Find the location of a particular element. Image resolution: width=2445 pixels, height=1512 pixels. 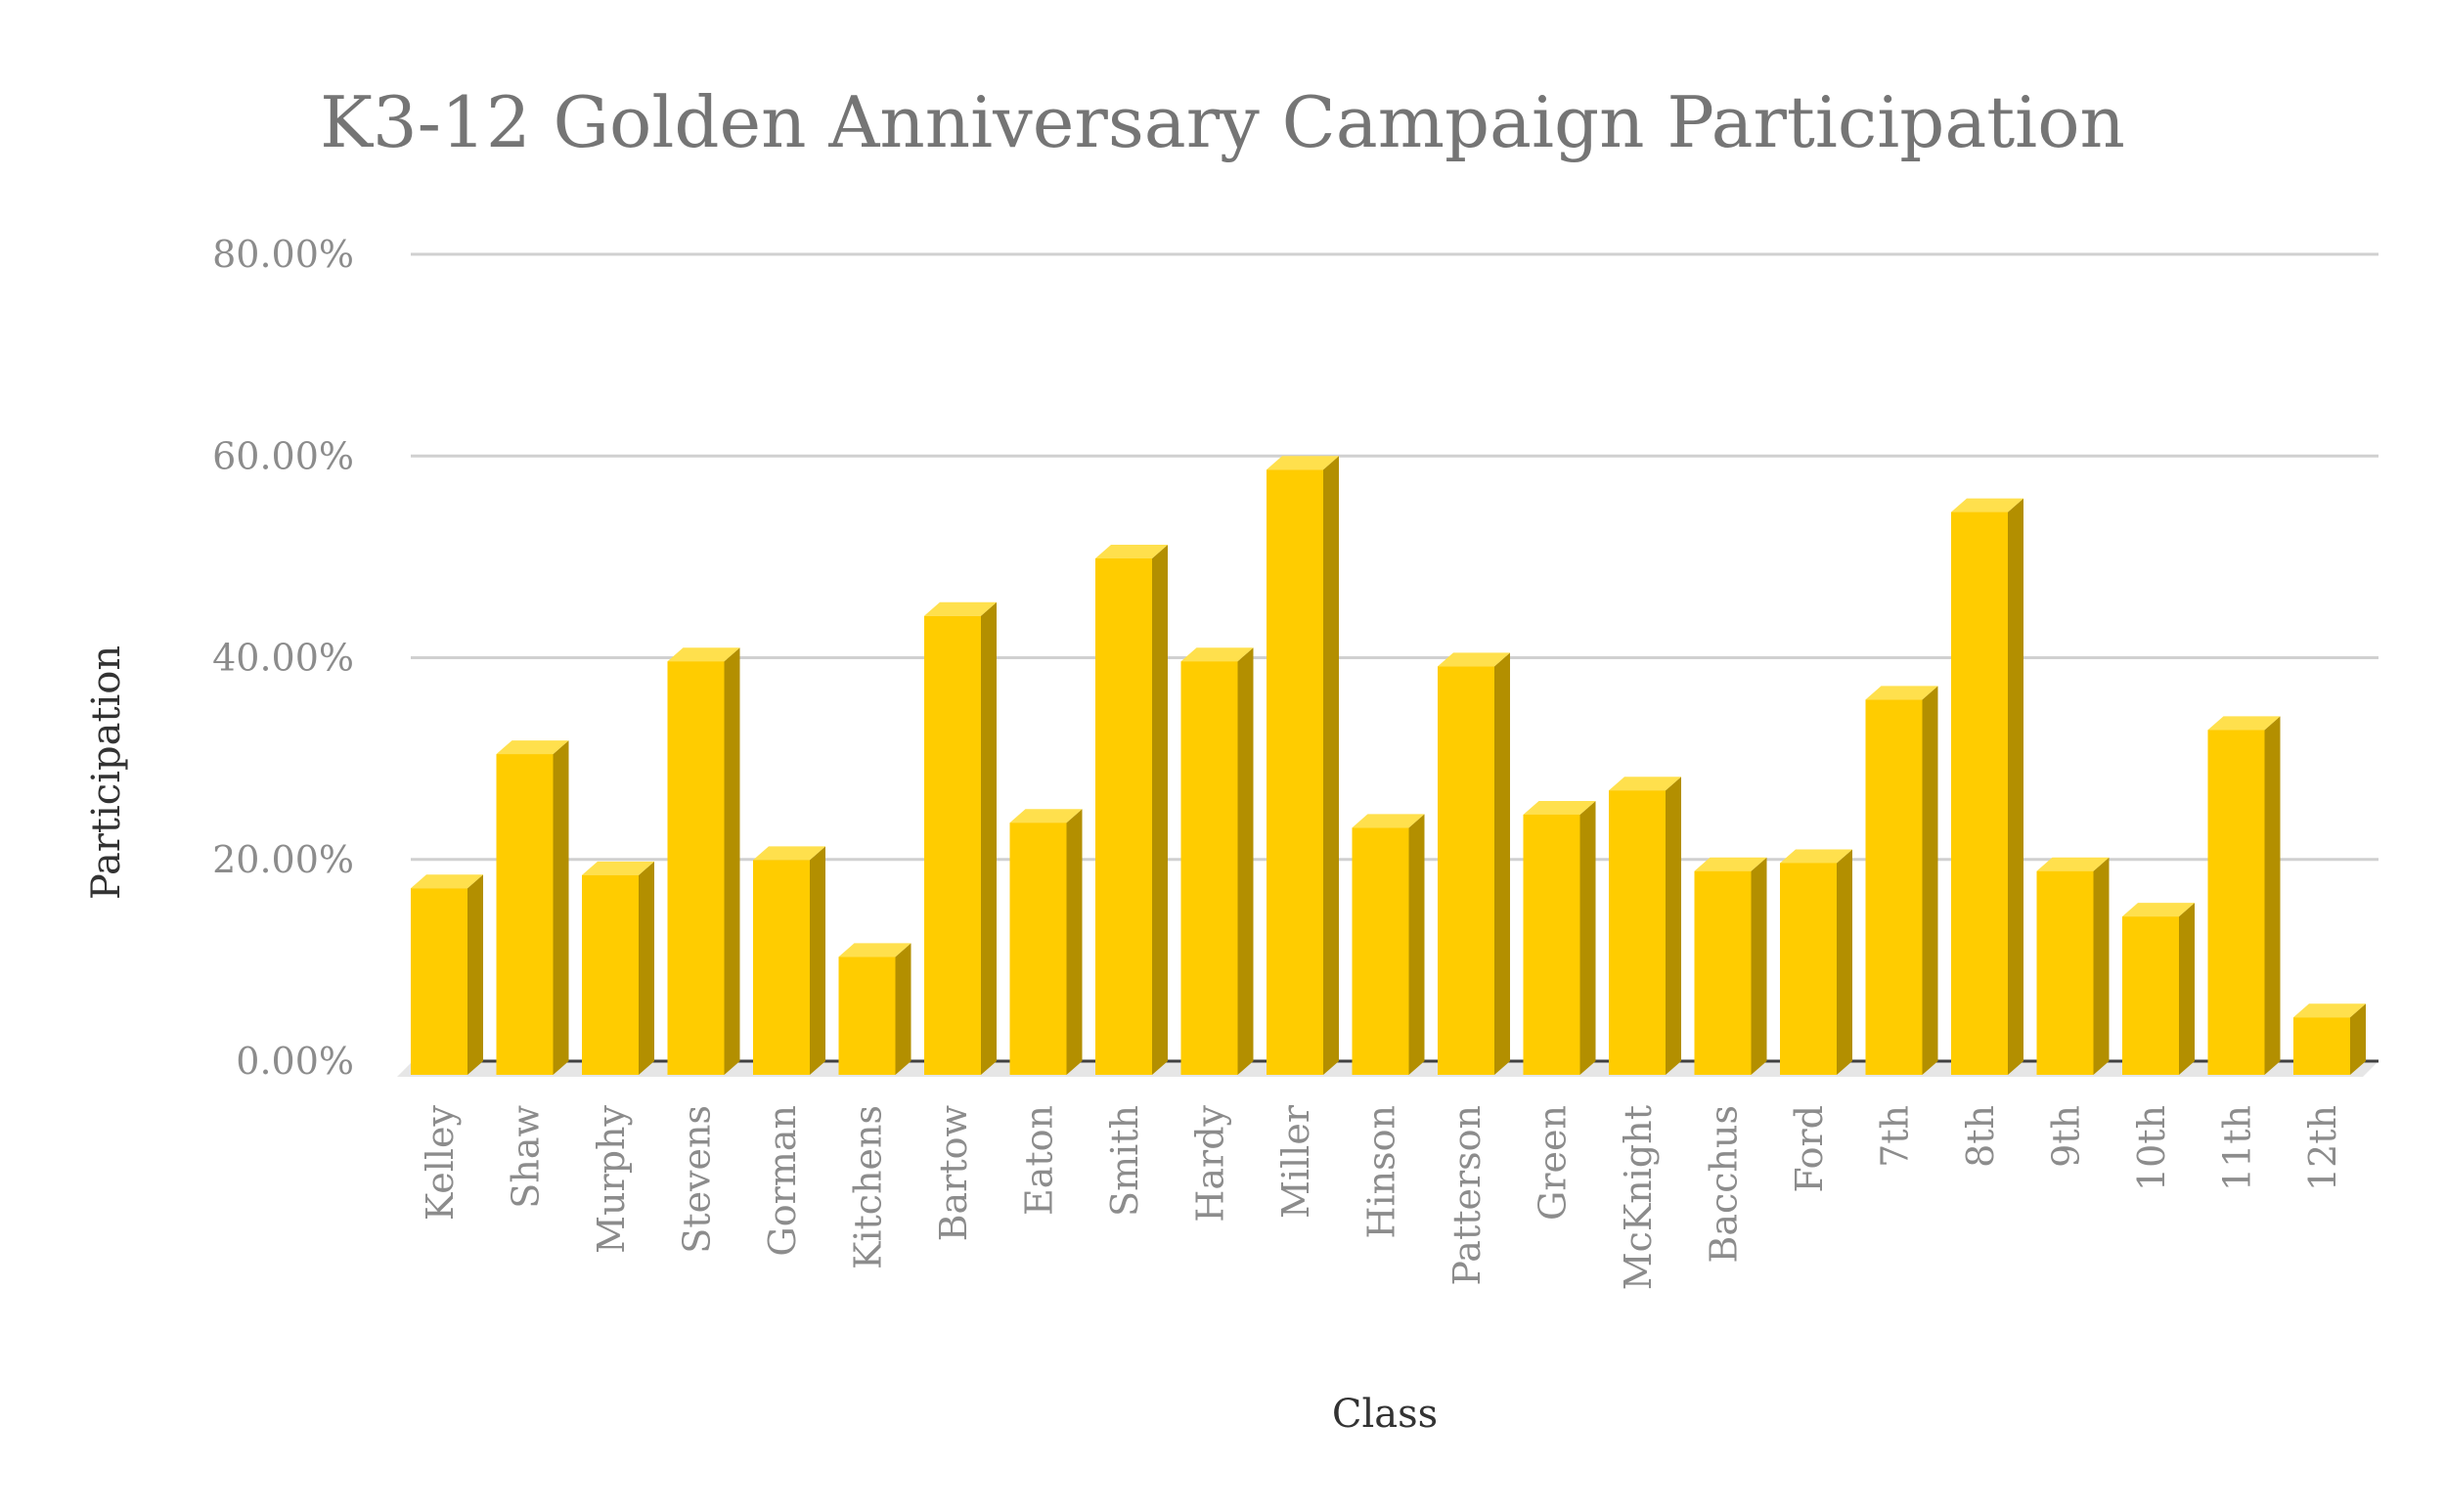

bar-kitchens is located at coordinates (874, 1009).